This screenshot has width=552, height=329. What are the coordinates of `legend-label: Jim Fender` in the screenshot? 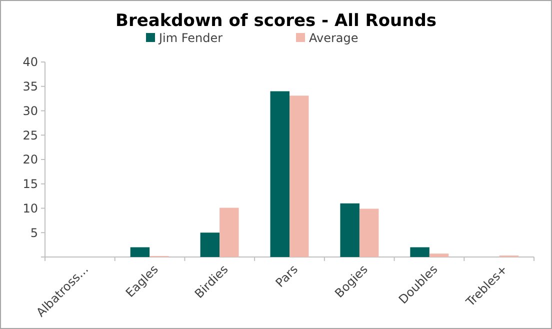 It's located at (190, 38).